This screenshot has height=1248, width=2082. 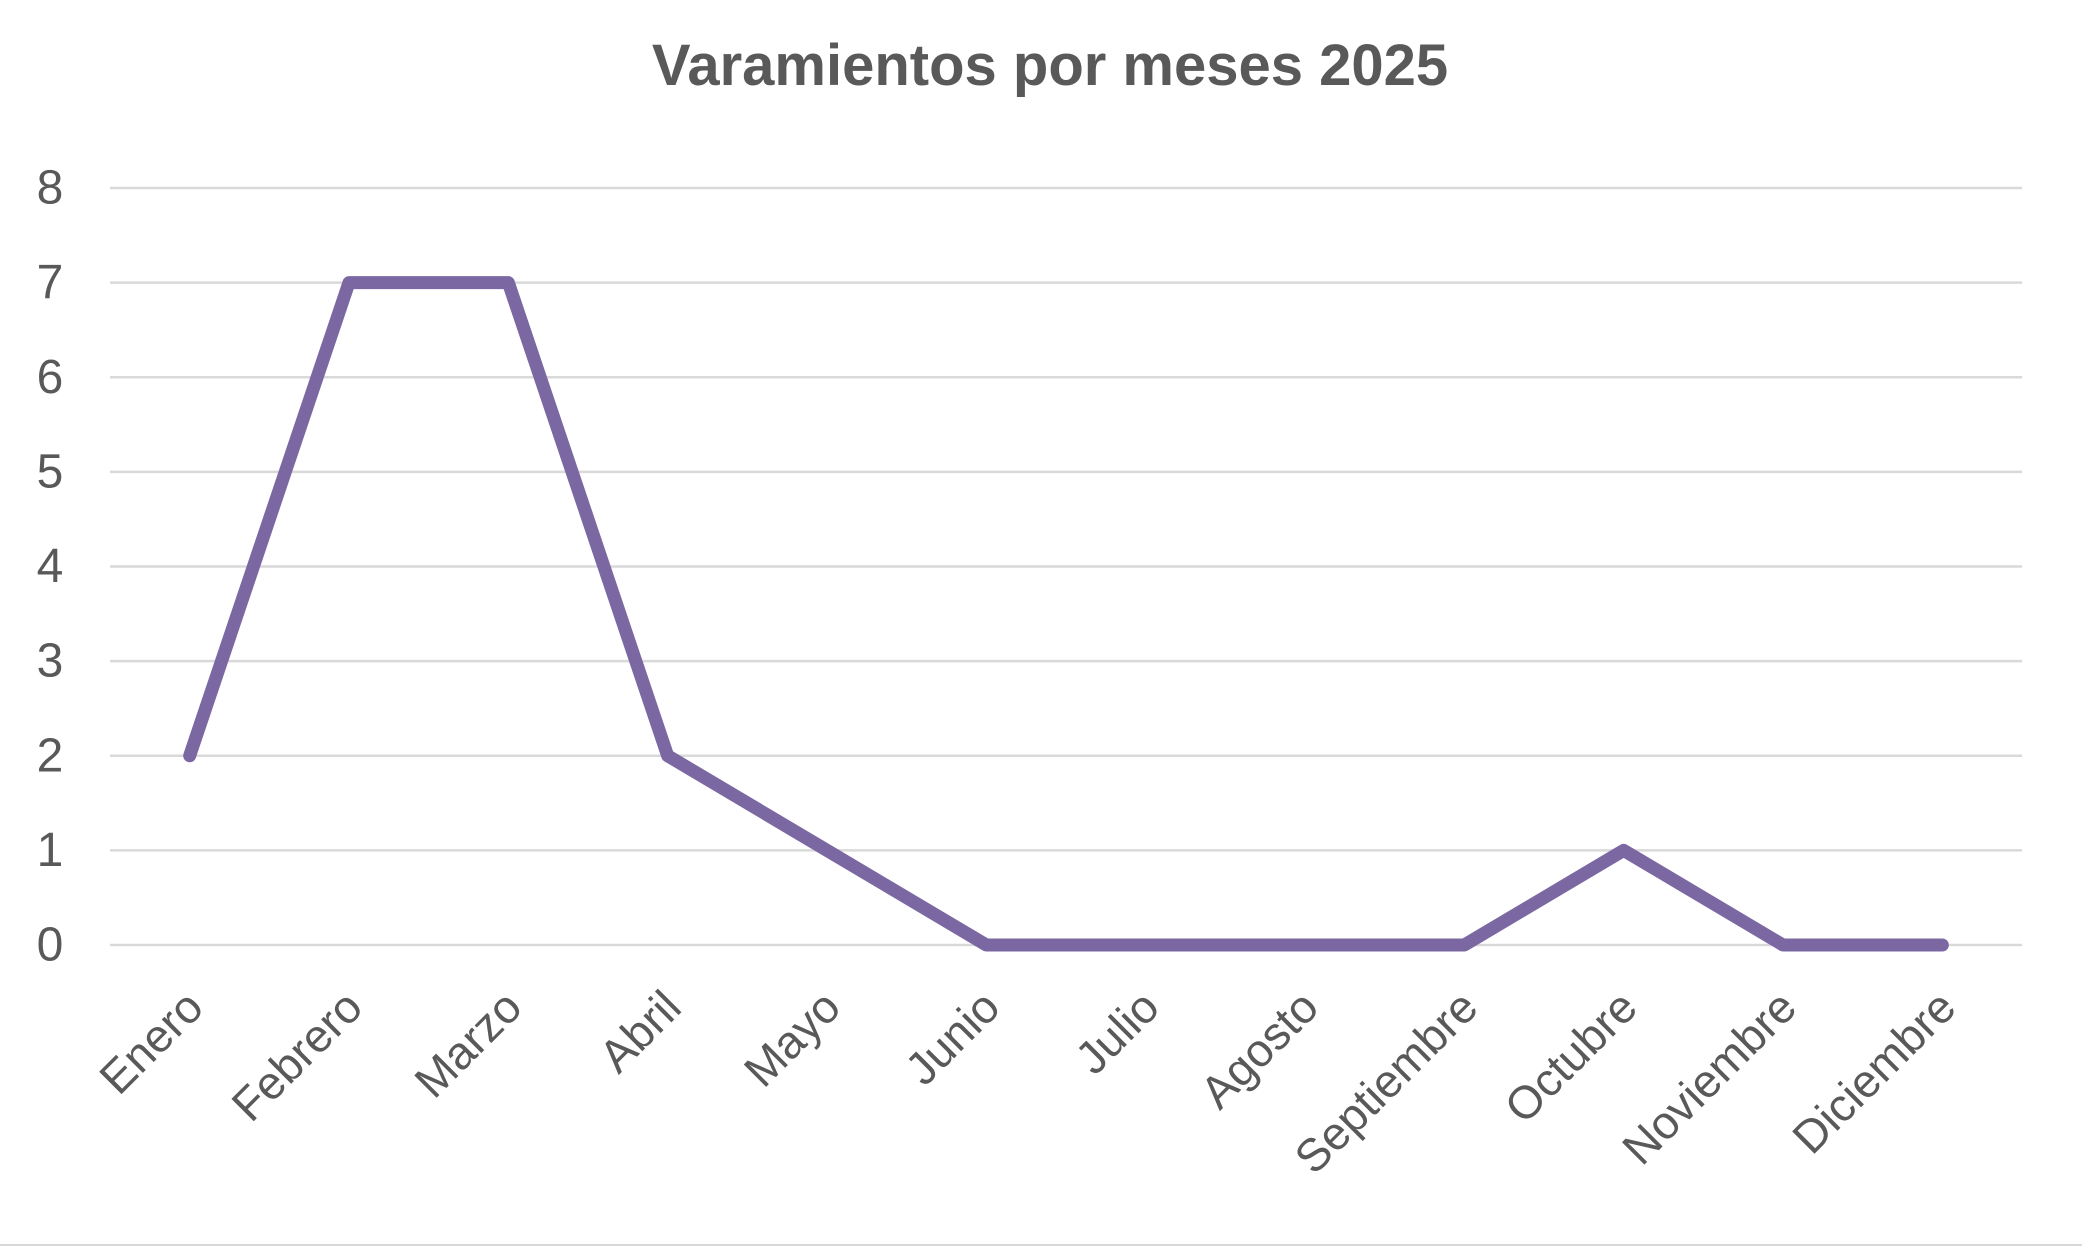 I want to click on x-category-label: Abril, so click(x=640, y=1031).